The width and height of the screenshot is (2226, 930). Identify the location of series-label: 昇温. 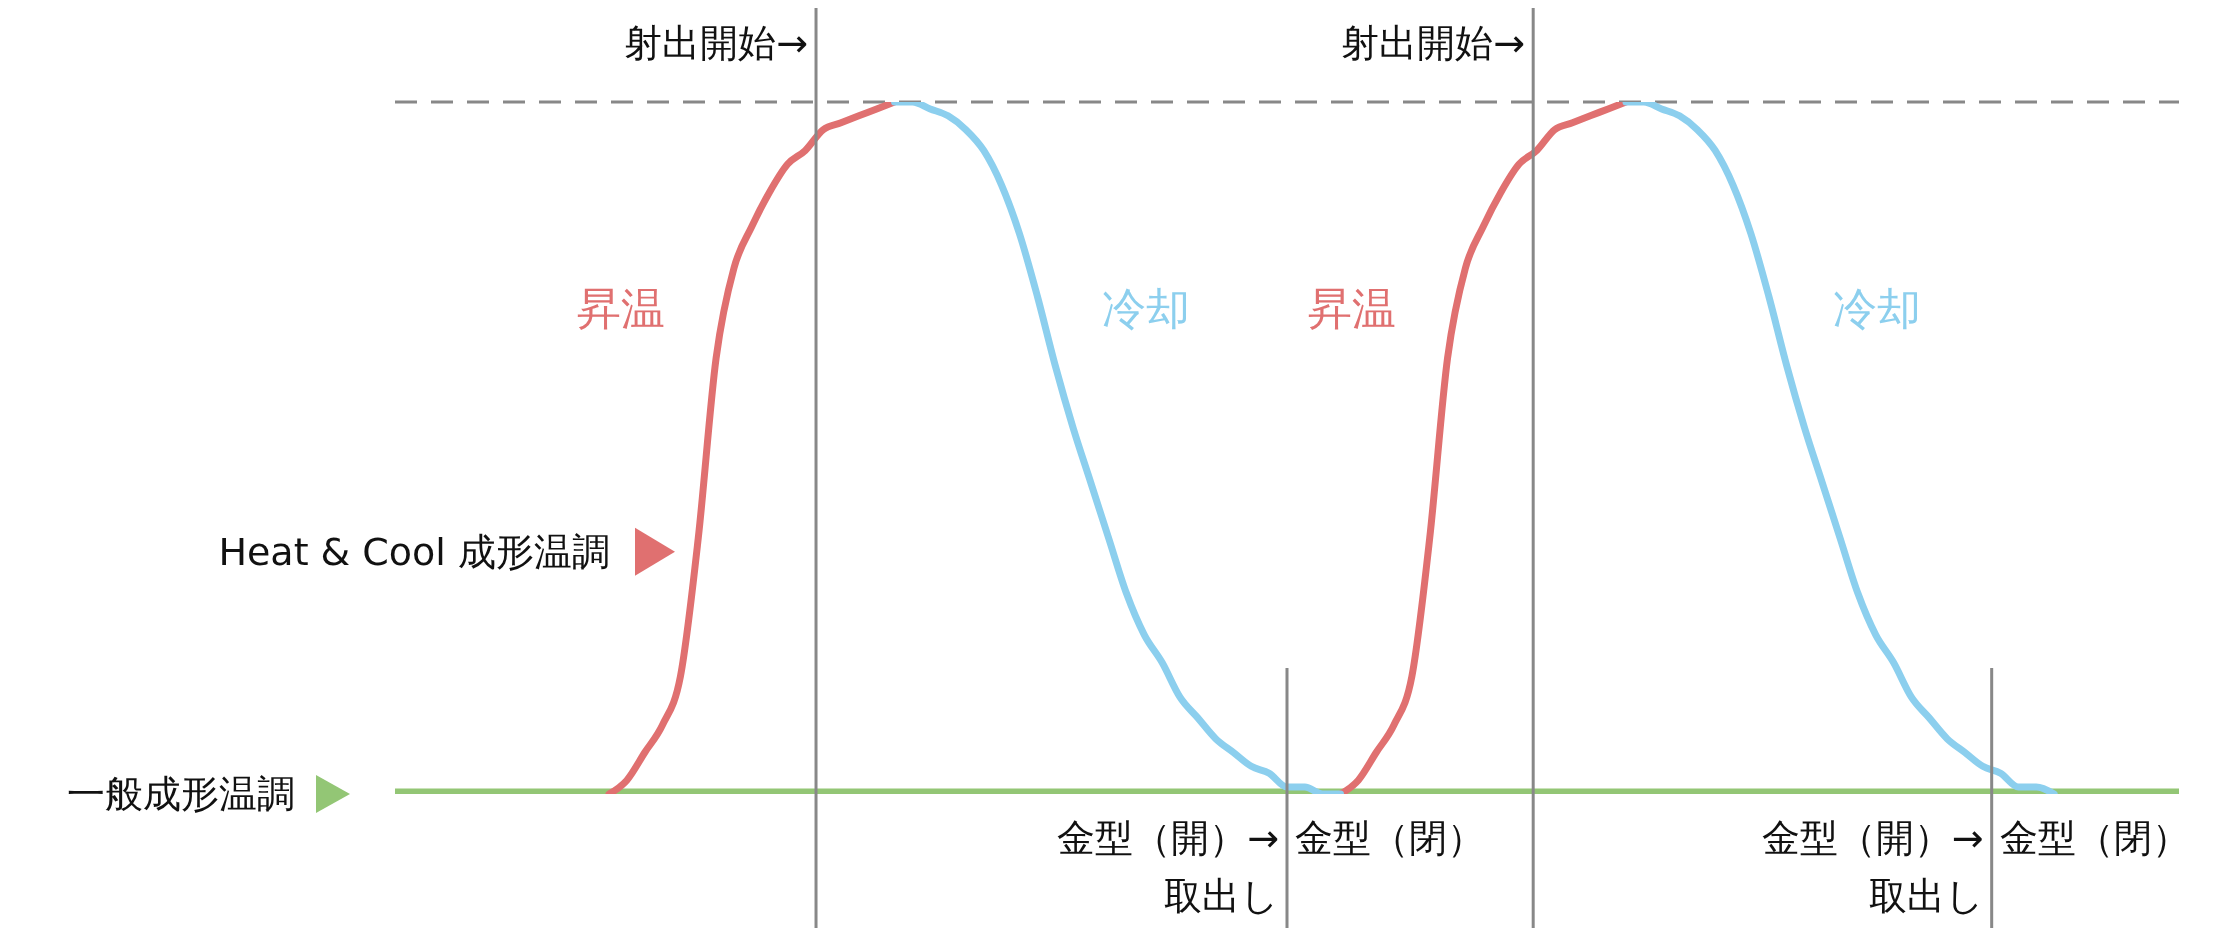
(1352, 308).